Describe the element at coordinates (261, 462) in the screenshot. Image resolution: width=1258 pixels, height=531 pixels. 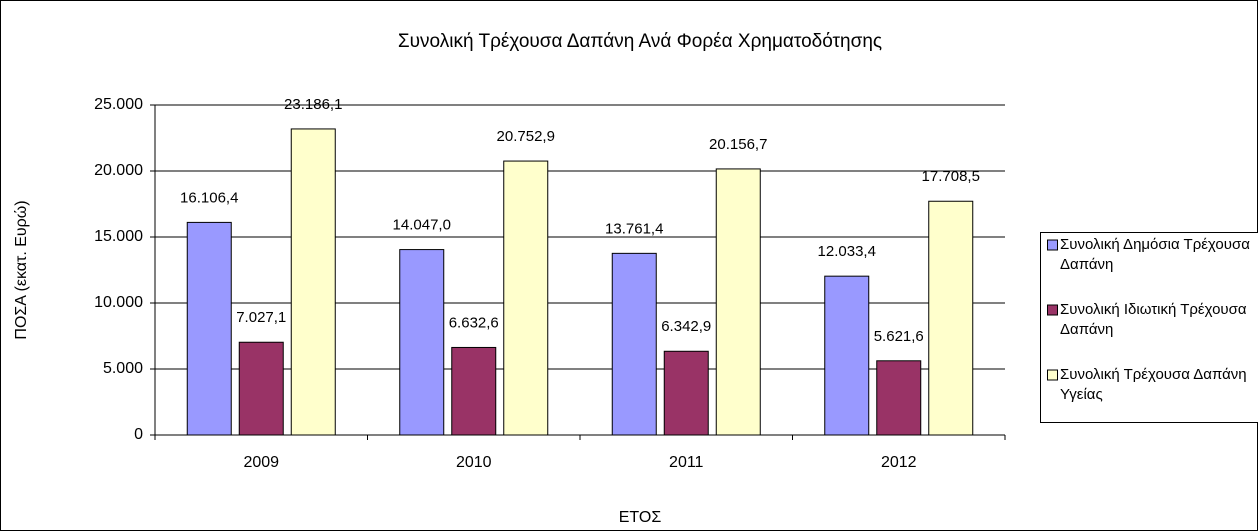
I see `x-tick-label: 2009` at that location.